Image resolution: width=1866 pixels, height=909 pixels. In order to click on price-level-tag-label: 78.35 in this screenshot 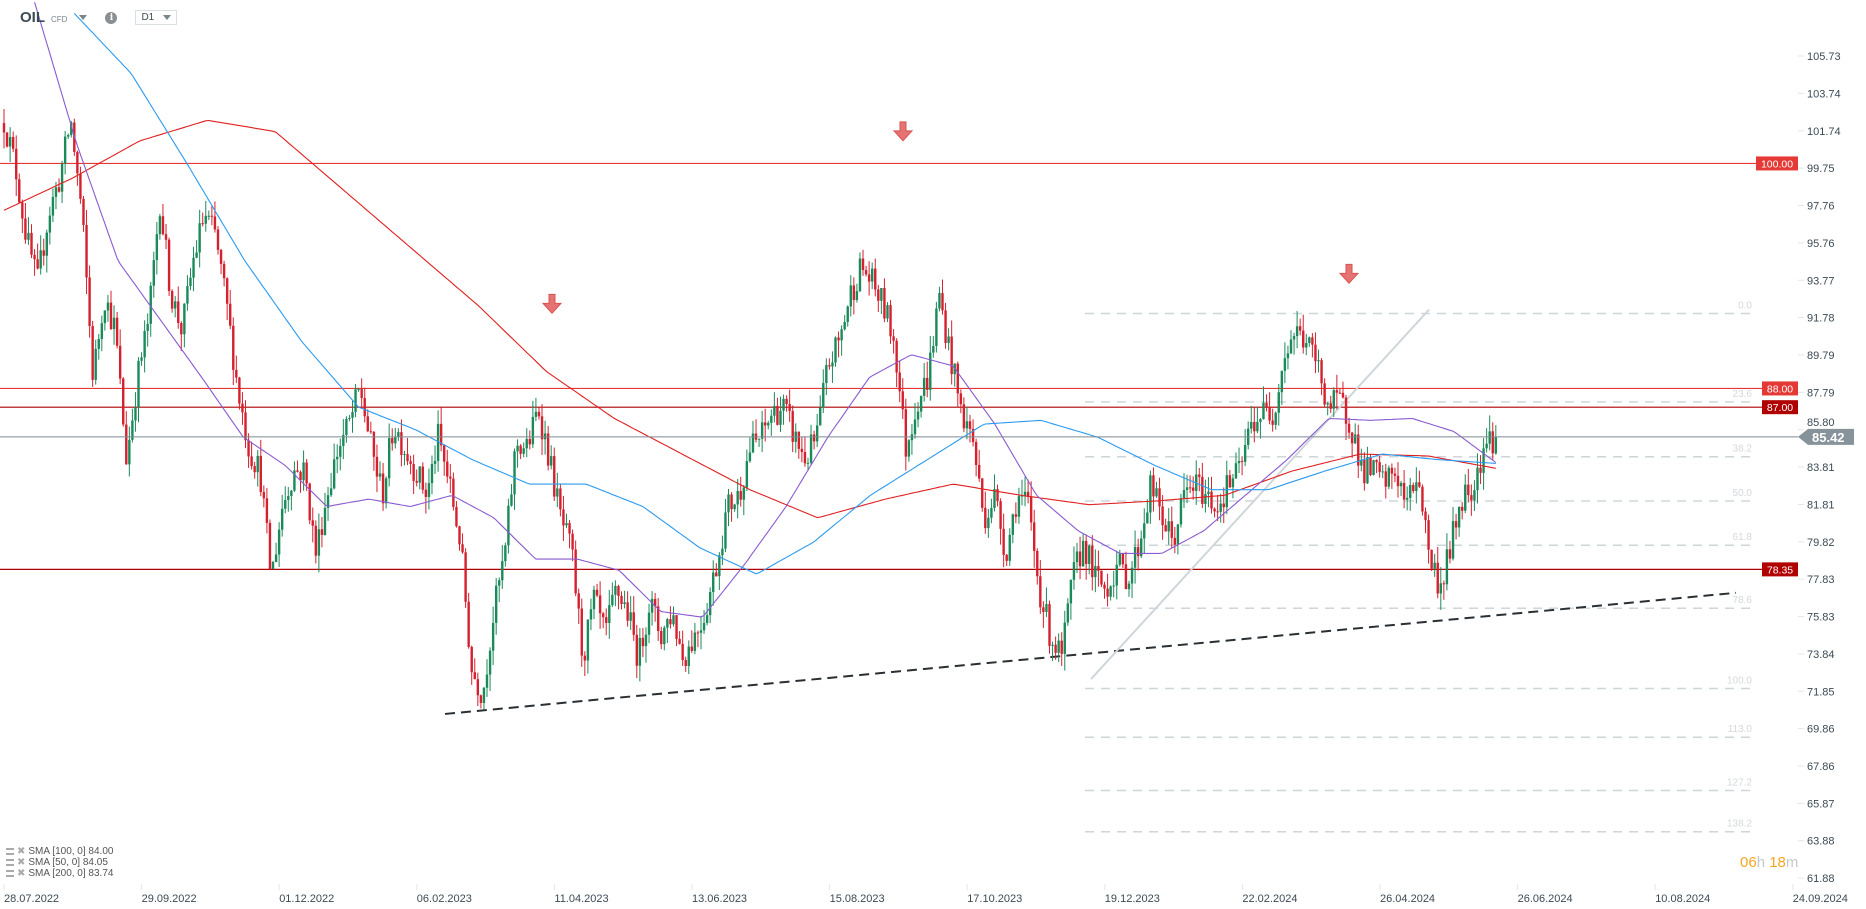, I will do `click(1780, 570)`.